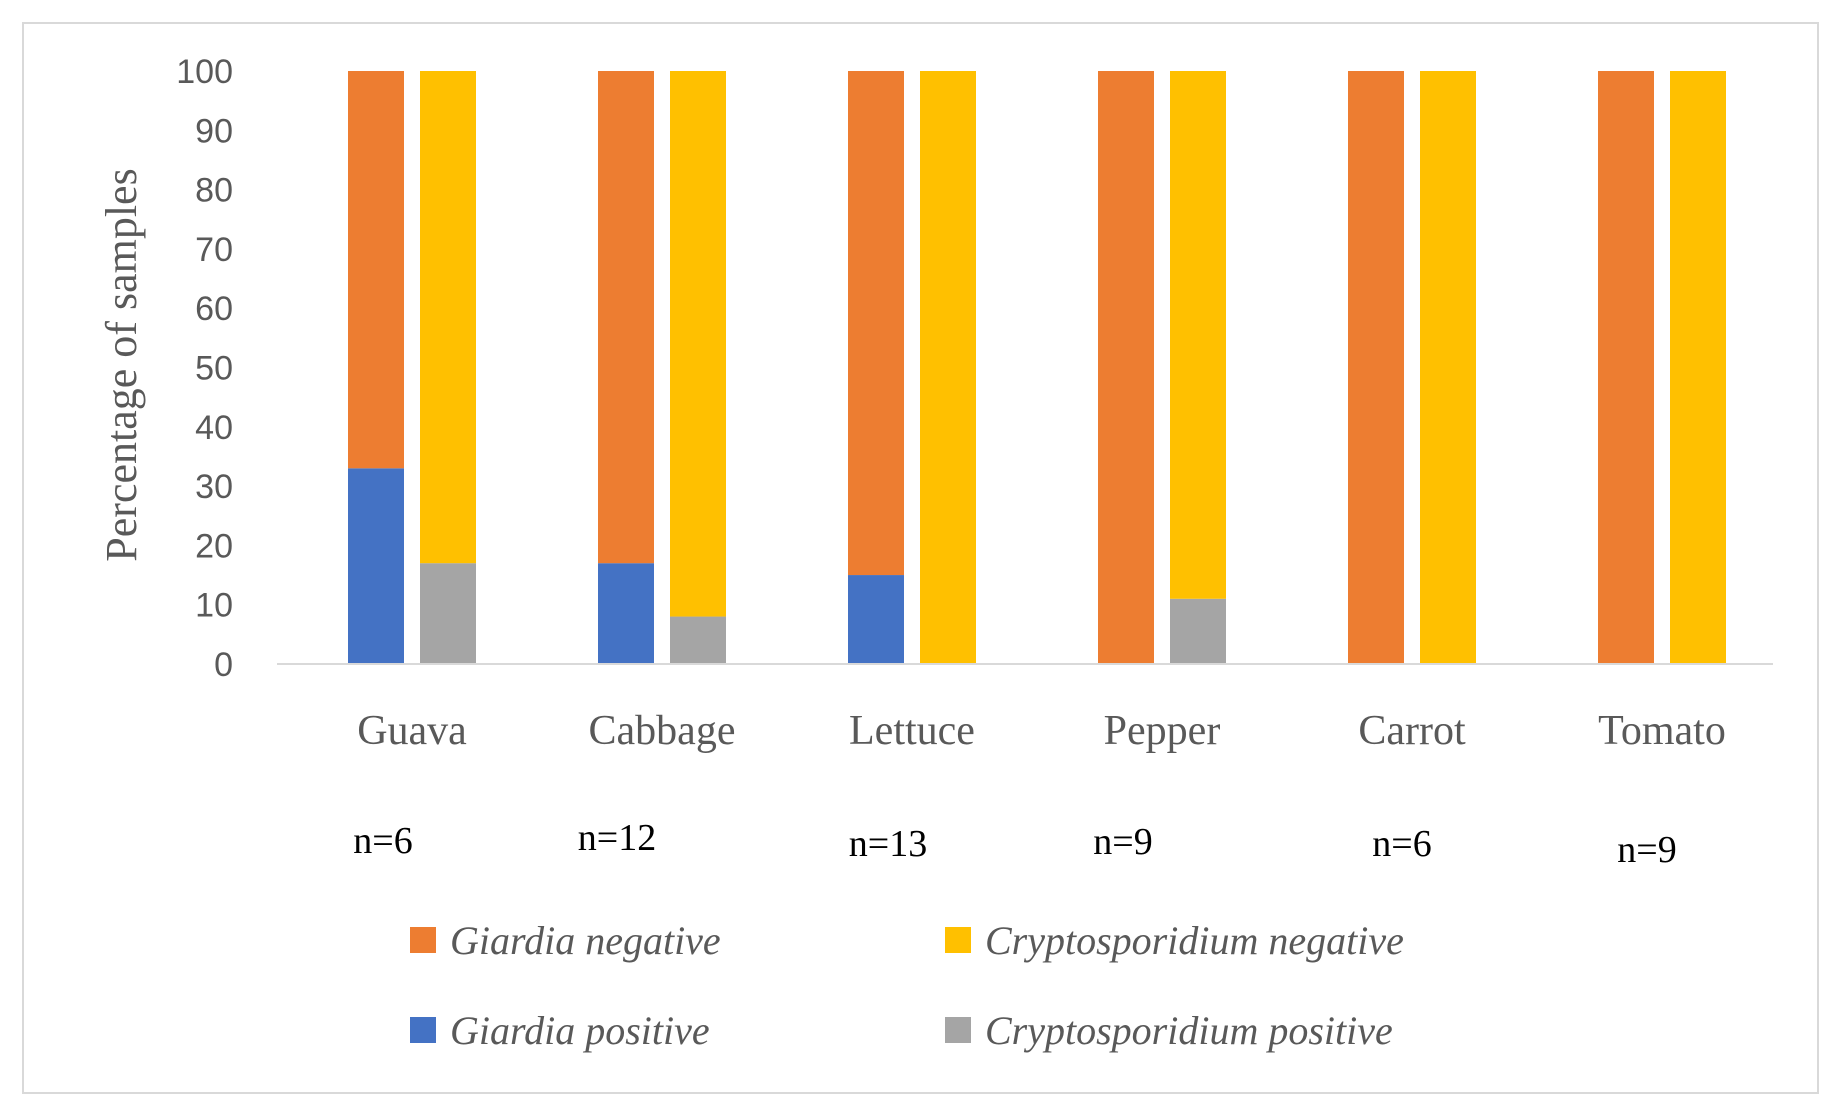  What do you see at coordinates (214, 487) in the screenshot?
I see `y-tick-label: 30` at bounding box center [214, 487].